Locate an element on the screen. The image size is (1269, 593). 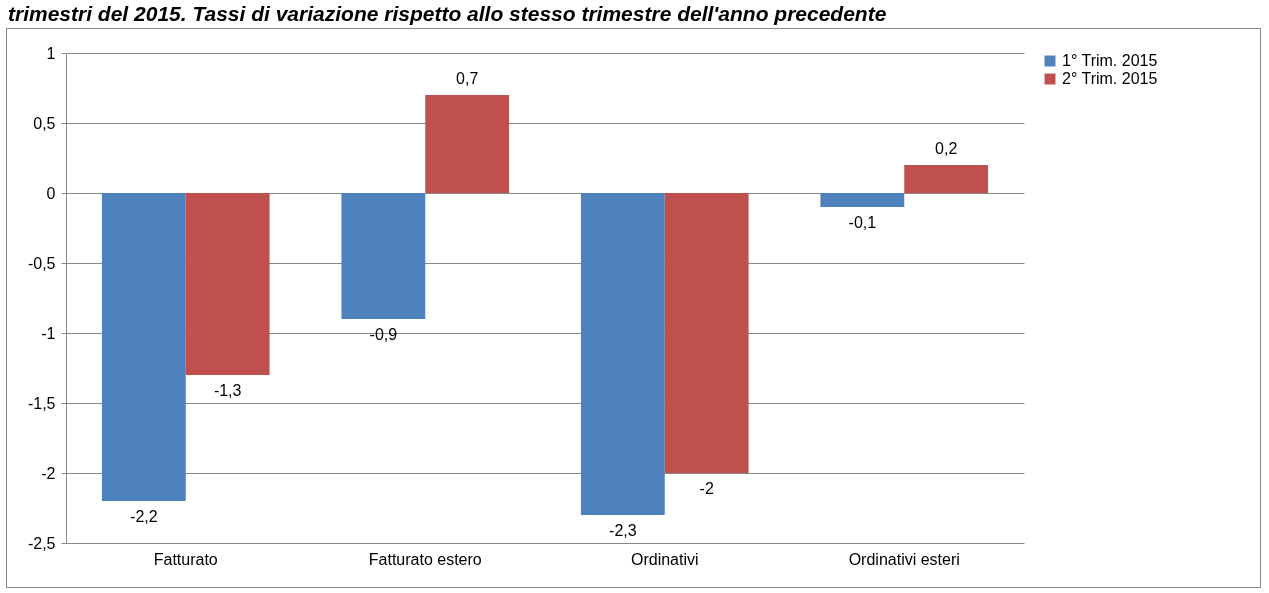
data-label: -1,3 is located at coordinates (227, 390).